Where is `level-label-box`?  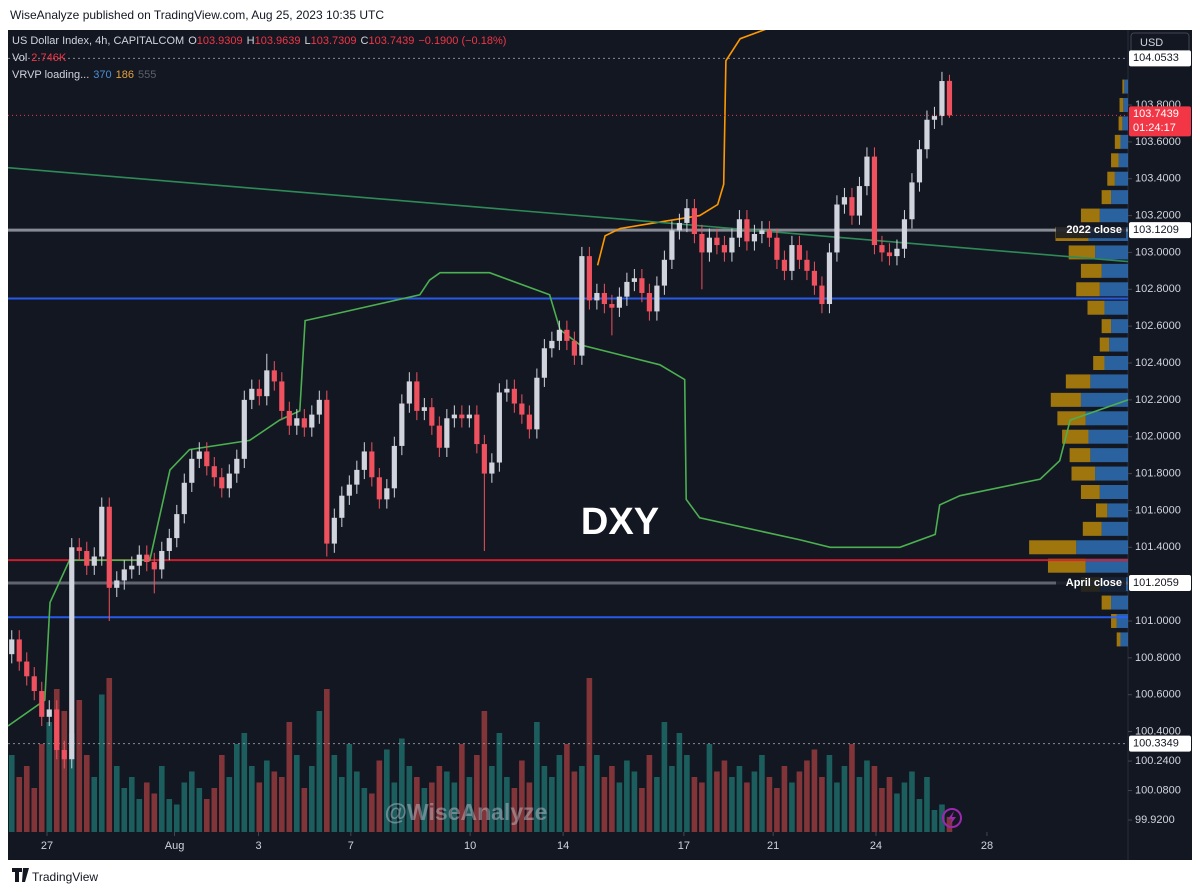
level-label-box is located at coordinates (1091, 583).